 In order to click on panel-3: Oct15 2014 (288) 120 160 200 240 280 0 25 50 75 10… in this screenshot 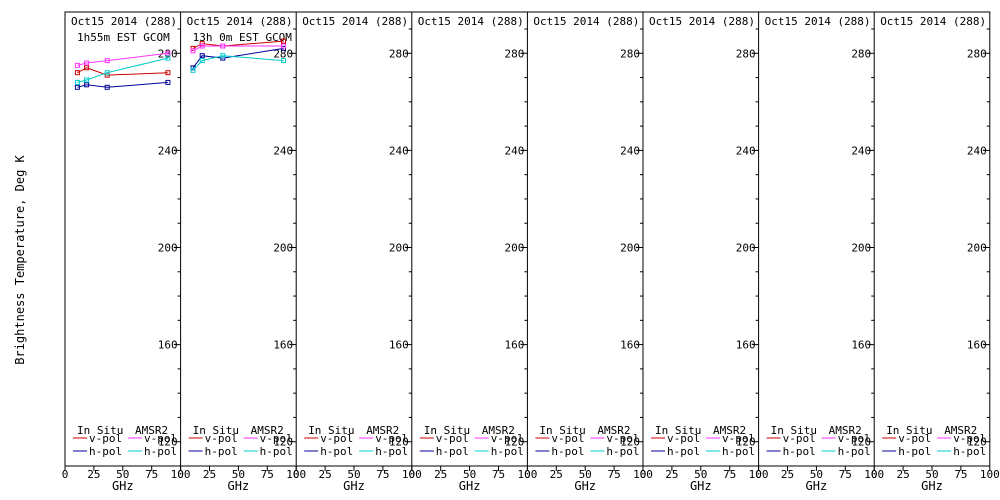, I will do `click(357, 252)`.